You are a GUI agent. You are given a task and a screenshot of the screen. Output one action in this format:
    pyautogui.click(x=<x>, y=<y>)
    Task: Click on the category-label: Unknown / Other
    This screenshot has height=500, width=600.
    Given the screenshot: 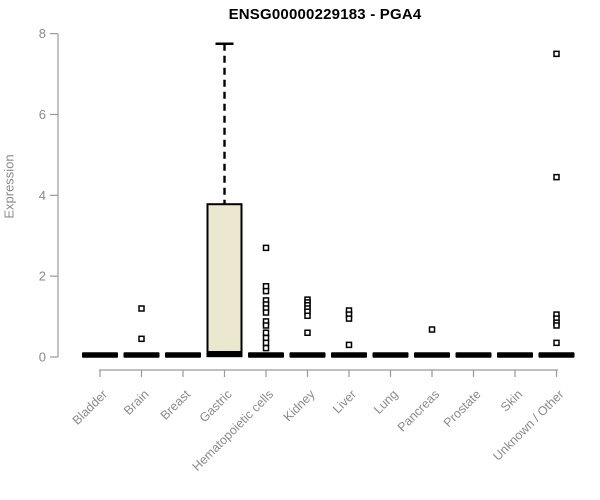 What is the action you would take?
    pyautogui.click(x=528, y=425)
    